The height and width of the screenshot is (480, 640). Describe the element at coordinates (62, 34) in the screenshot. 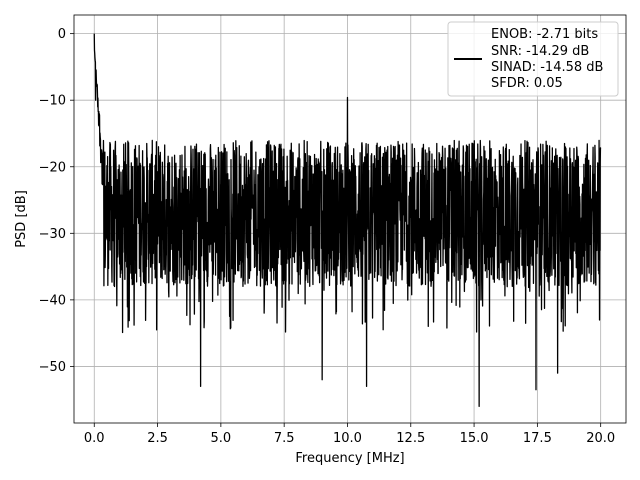

I see `y-tick-label: 0` at that location.